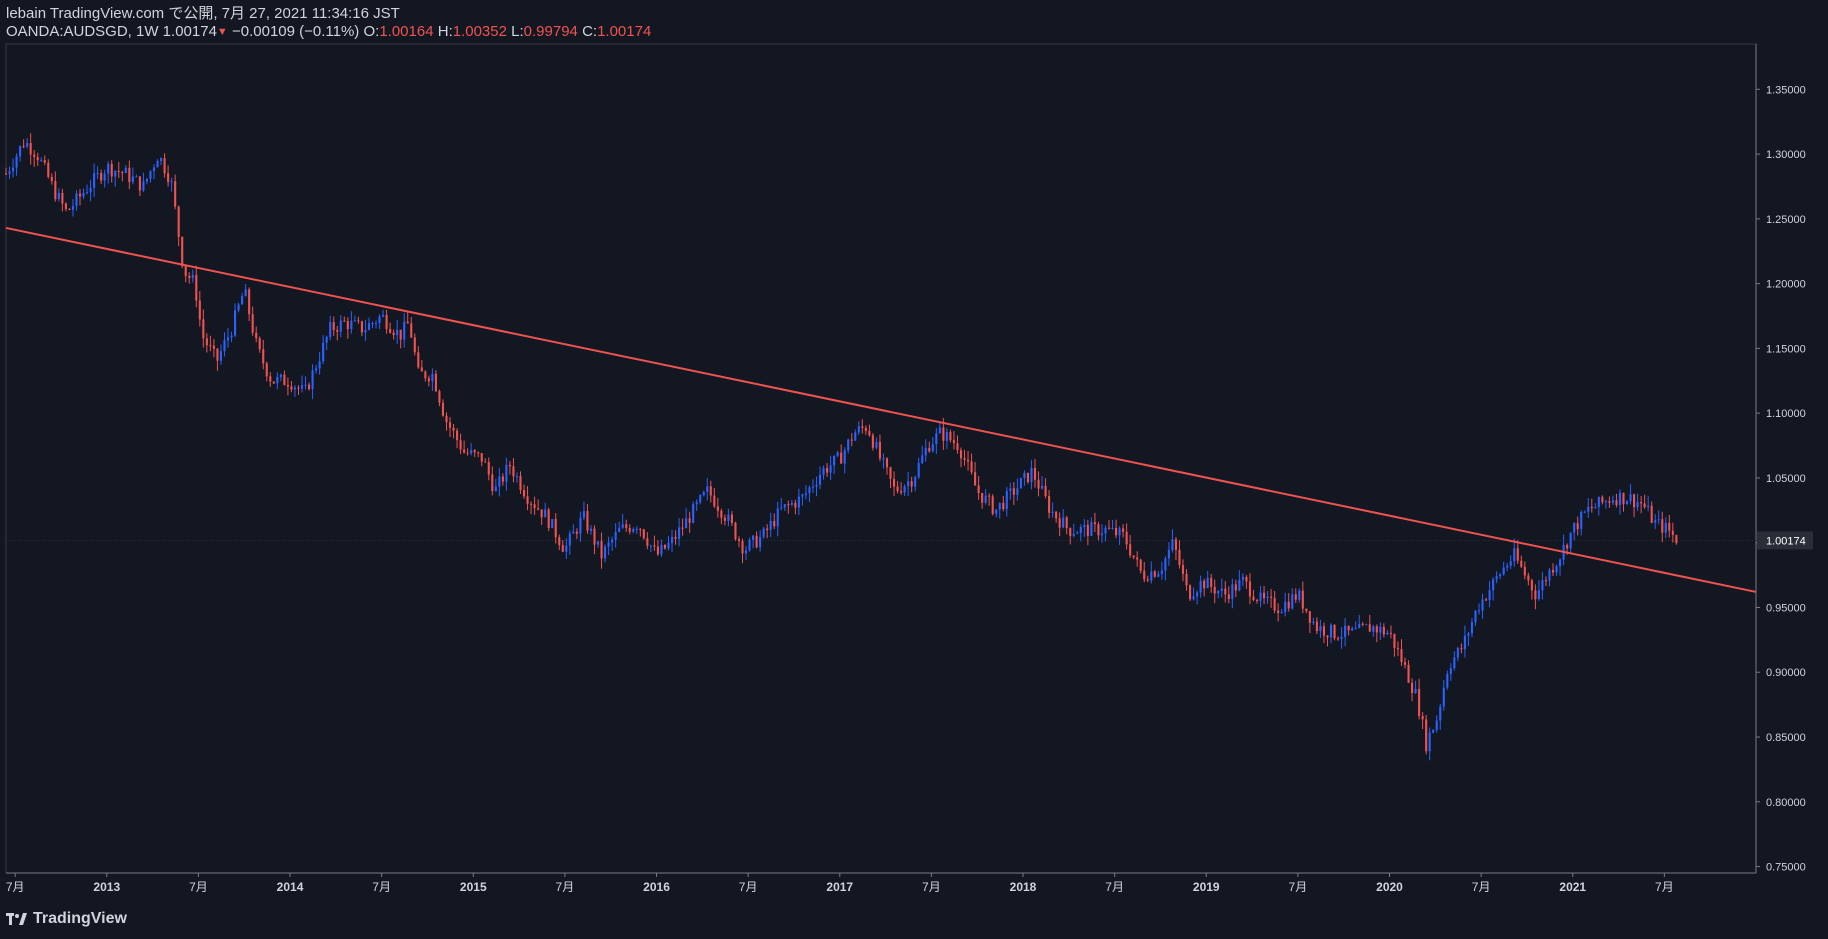 The image size is (1828, 939). I want to click on symbol-text: OANDA:AUDSGD, 1W 1.00174, so click(111, 31).